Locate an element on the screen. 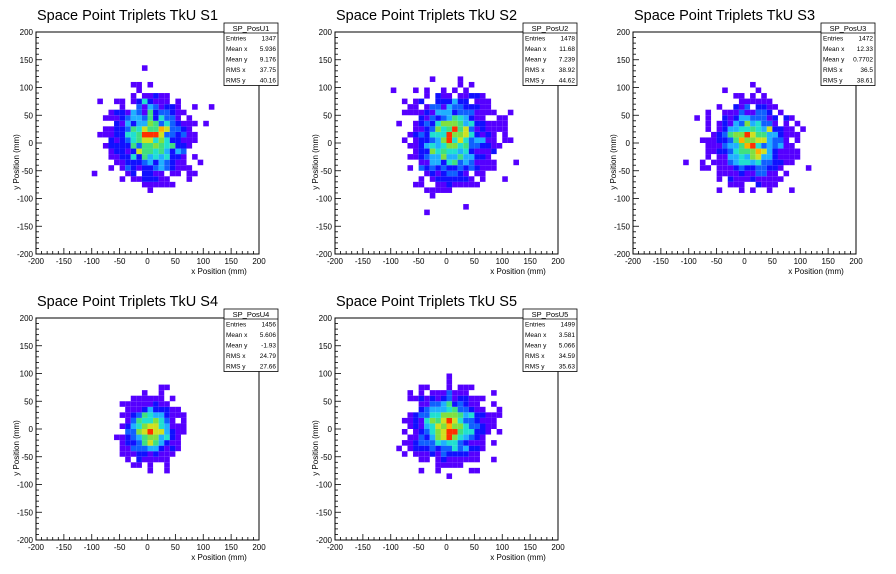 This screenshot has height=574, width=896. stats-row-value: 44.62 is located at coordinates (567, 81).